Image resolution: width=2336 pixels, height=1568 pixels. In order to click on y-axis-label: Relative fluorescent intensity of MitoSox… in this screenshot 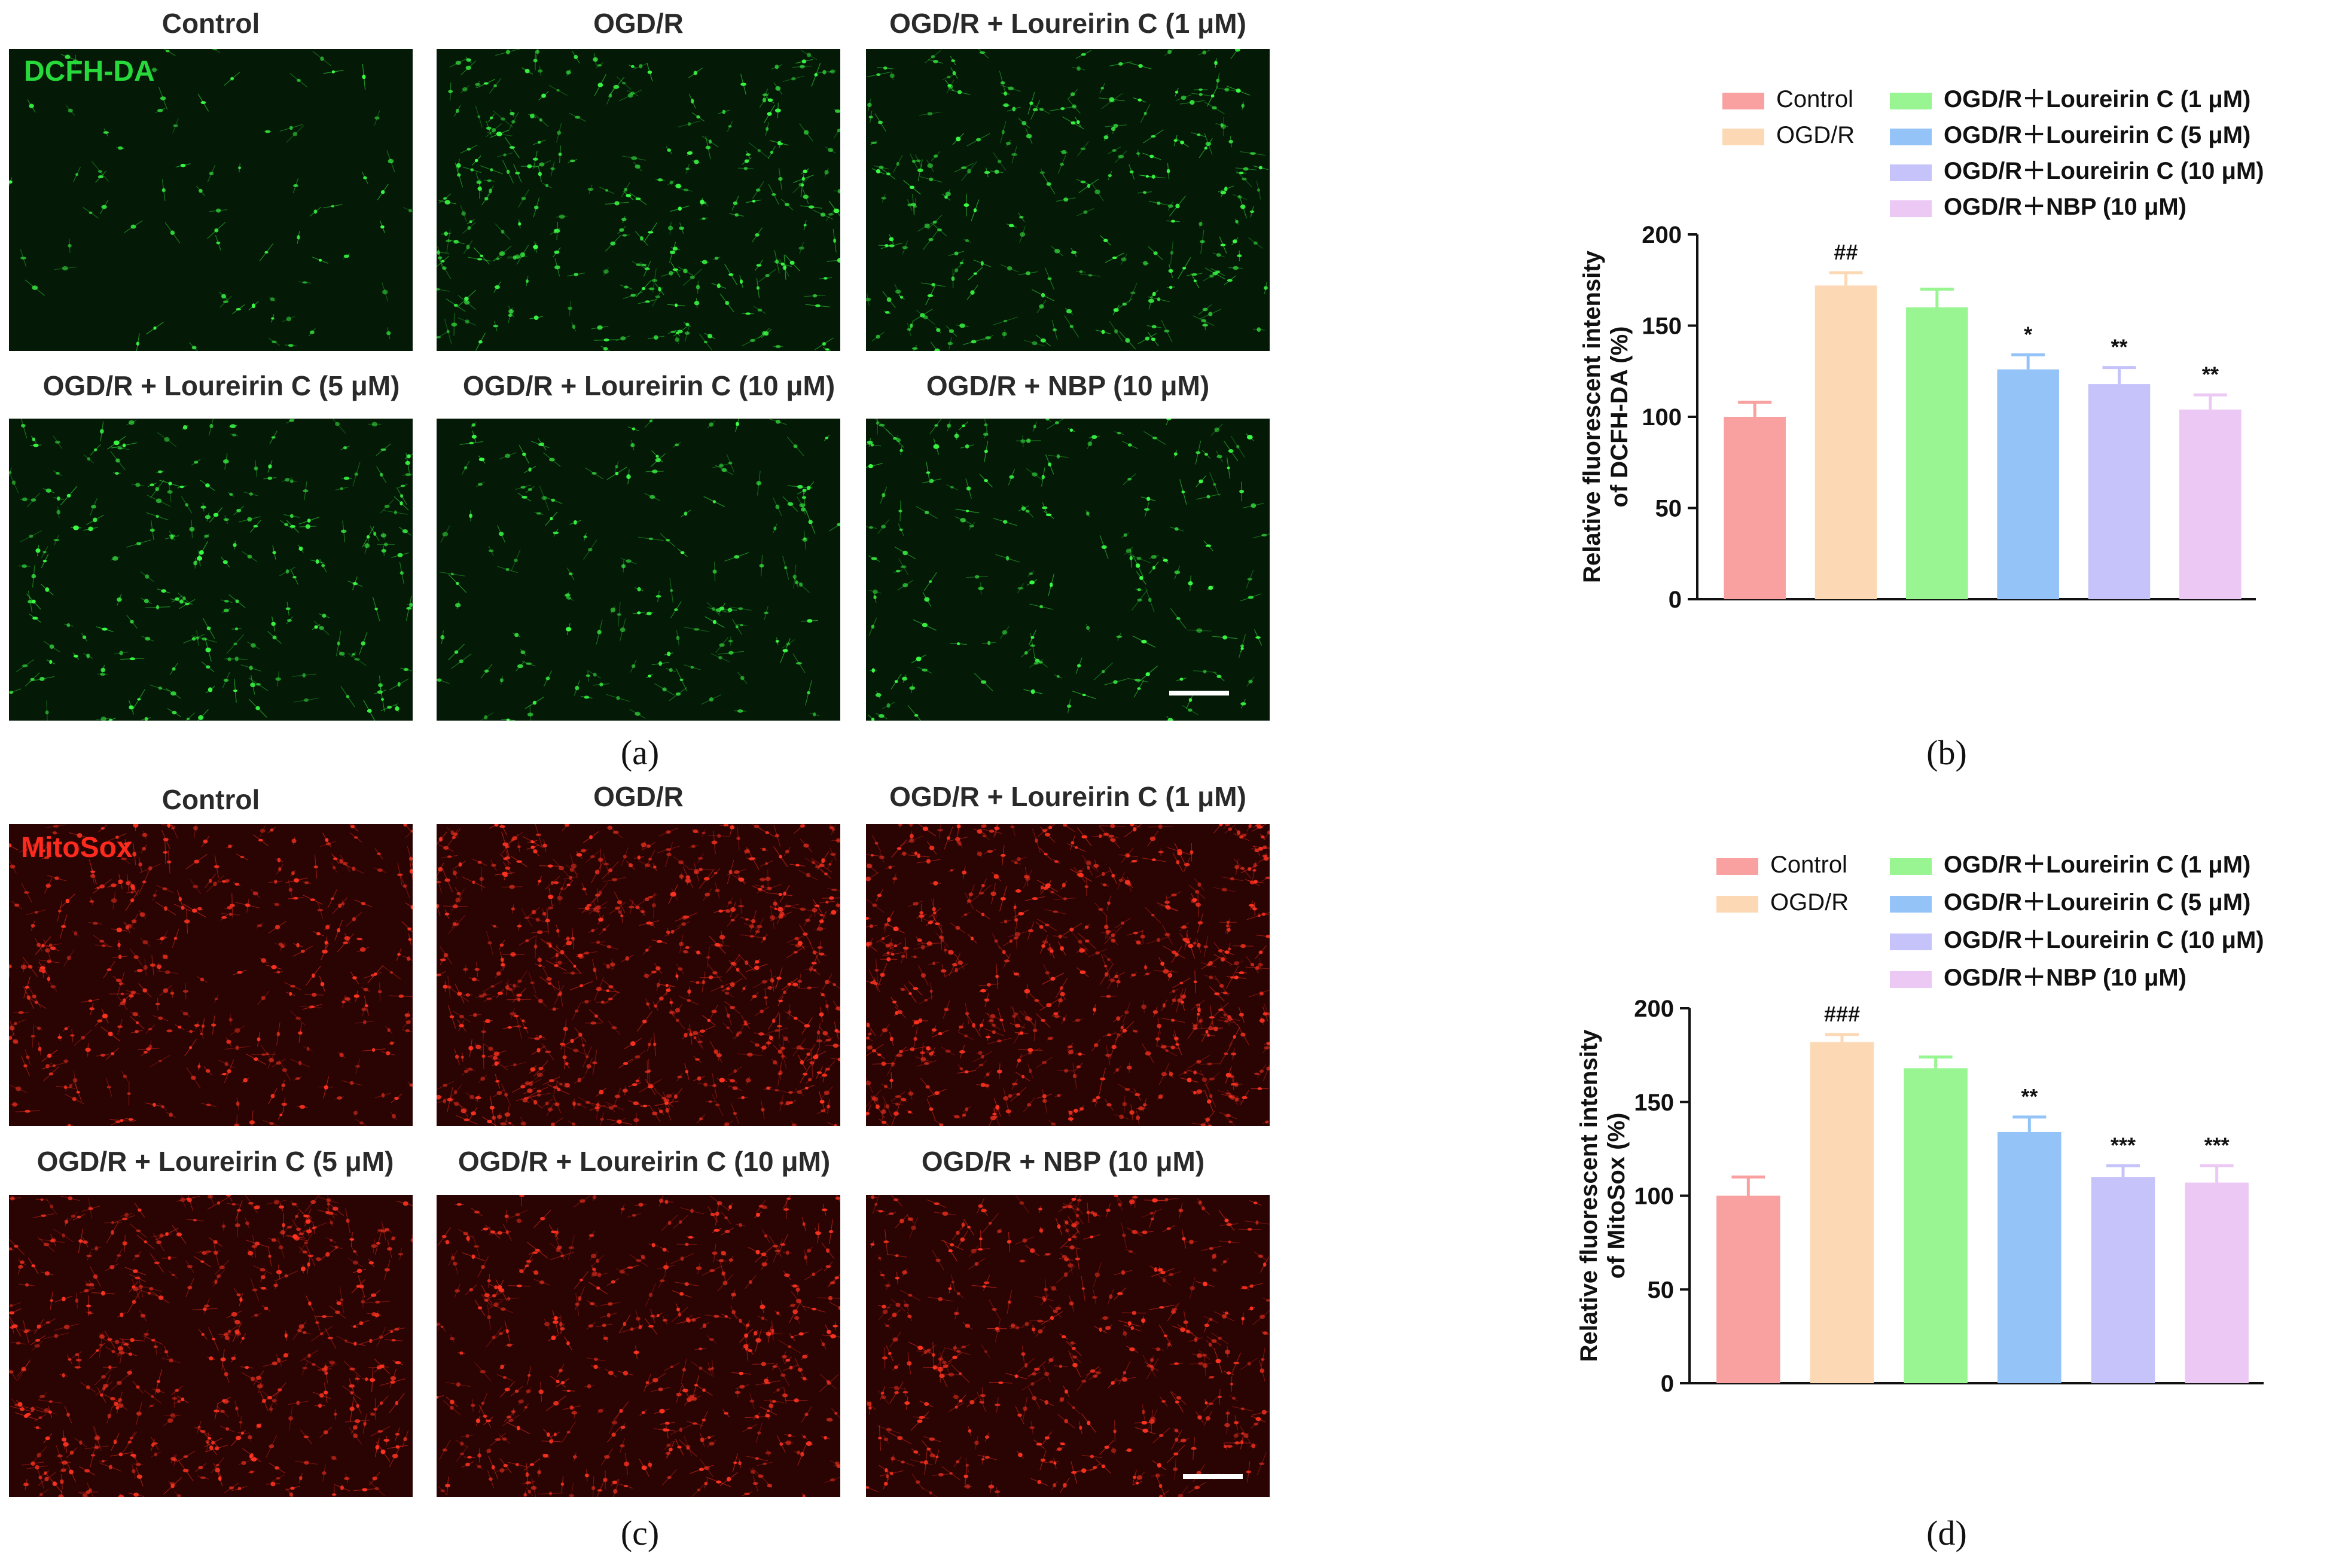, I will do `click(1603, 1195)`.